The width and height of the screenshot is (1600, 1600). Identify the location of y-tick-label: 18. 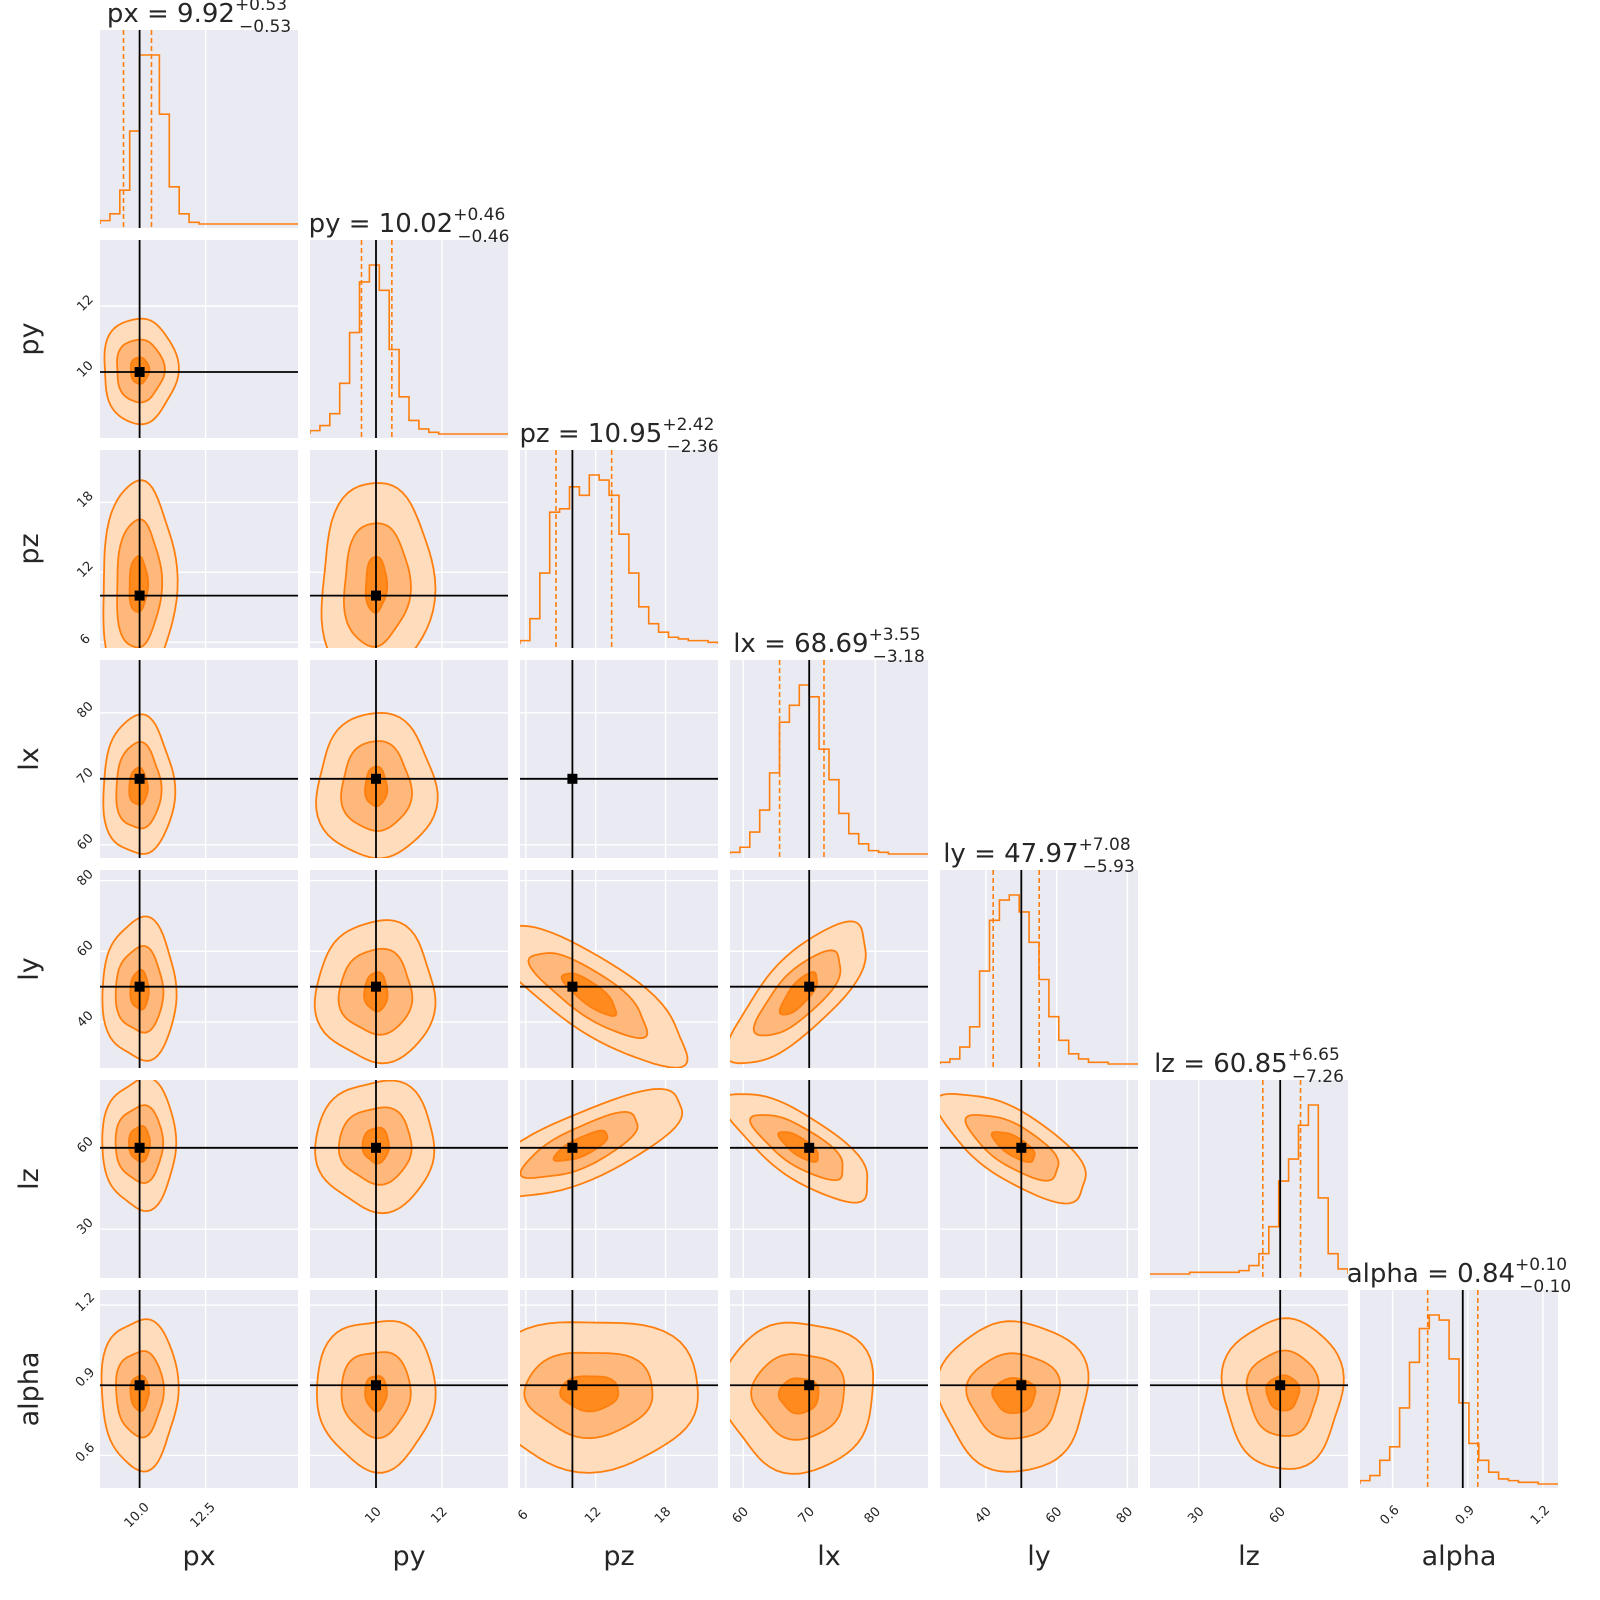
(85, 500).